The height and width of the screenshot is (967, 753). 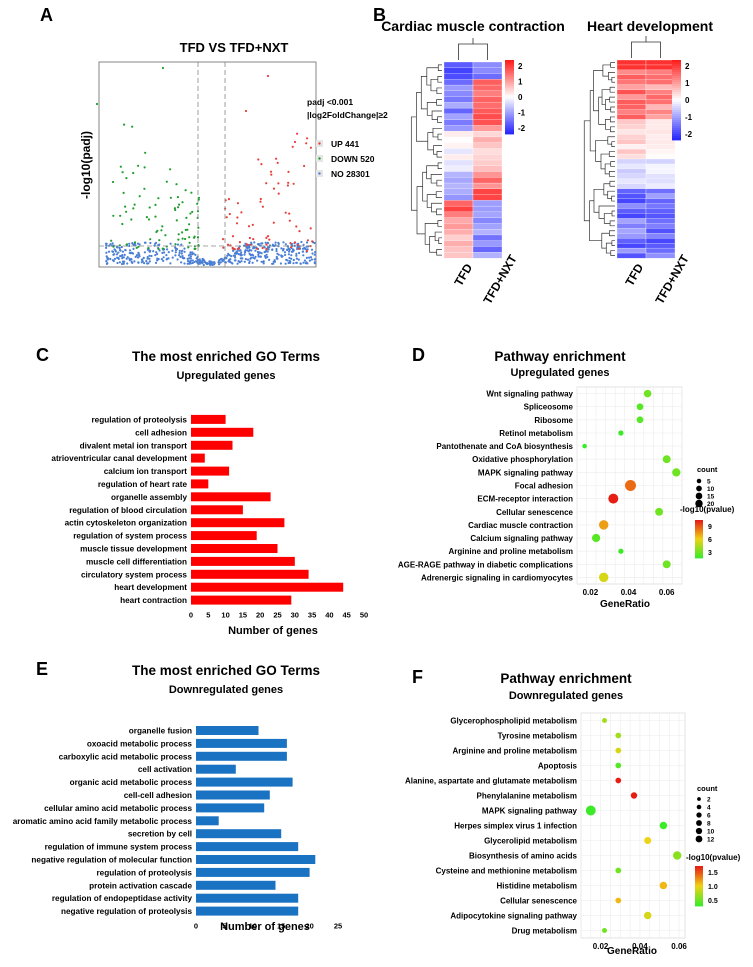 I want to click on pathway-label: Cellular senescence, so click(x=538, y=901).